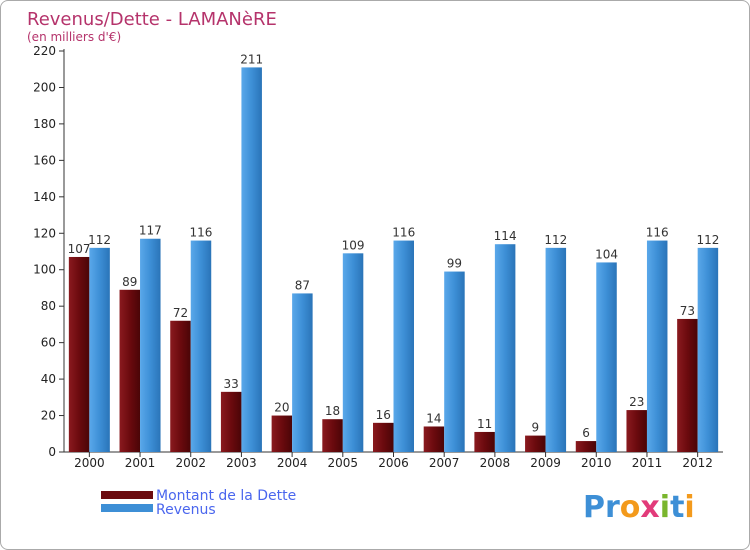 Image resolution: width=750 pixels, height=550 pixels. Describe the element at coordinates (44, 233) in the screenshot. I see `y-tick-label: 120` at that location.